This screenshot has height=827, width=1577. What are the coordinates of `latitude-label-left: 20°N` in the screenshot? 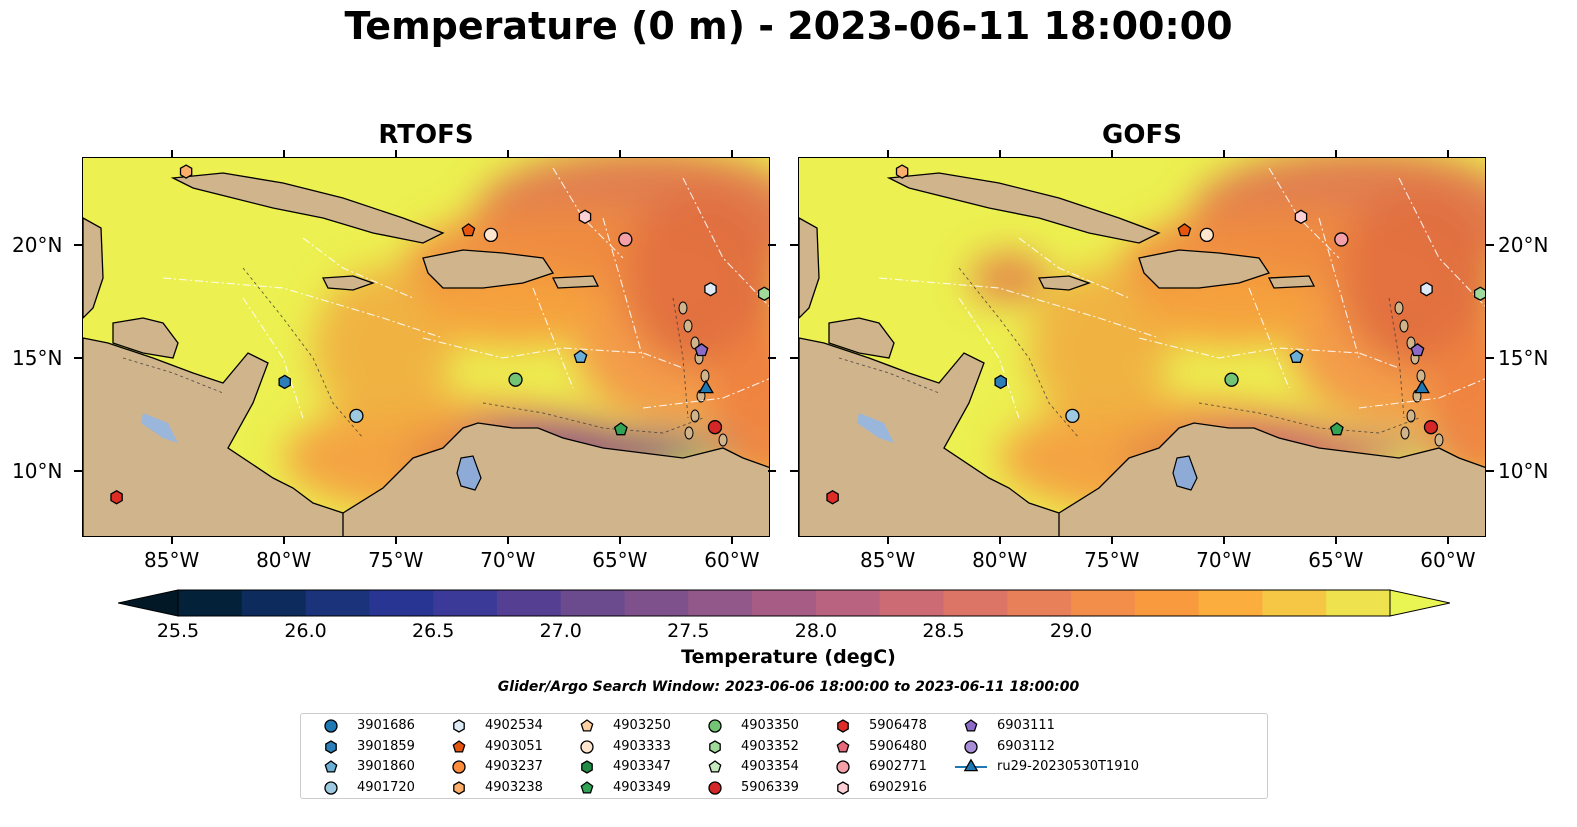 It's located at (37, 245).